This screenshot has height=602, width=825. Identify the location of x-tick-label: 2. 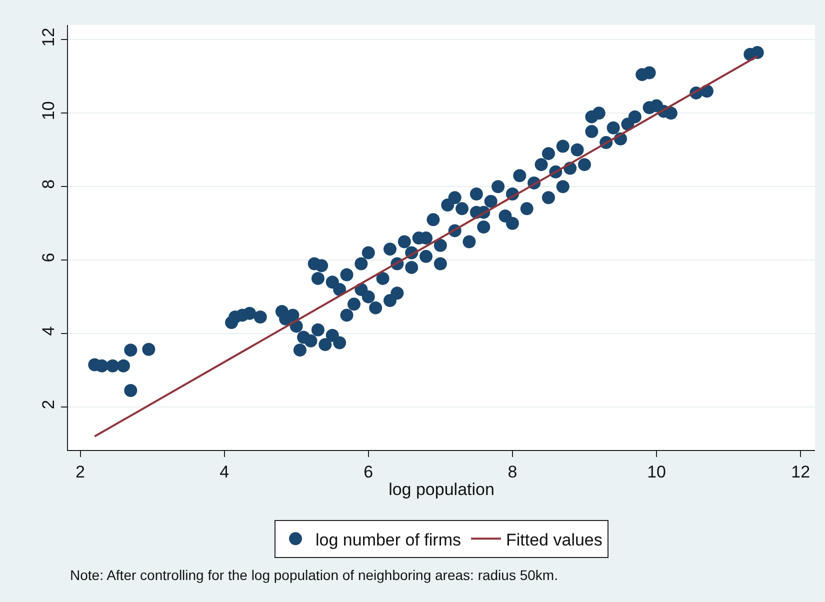
(80, 472).